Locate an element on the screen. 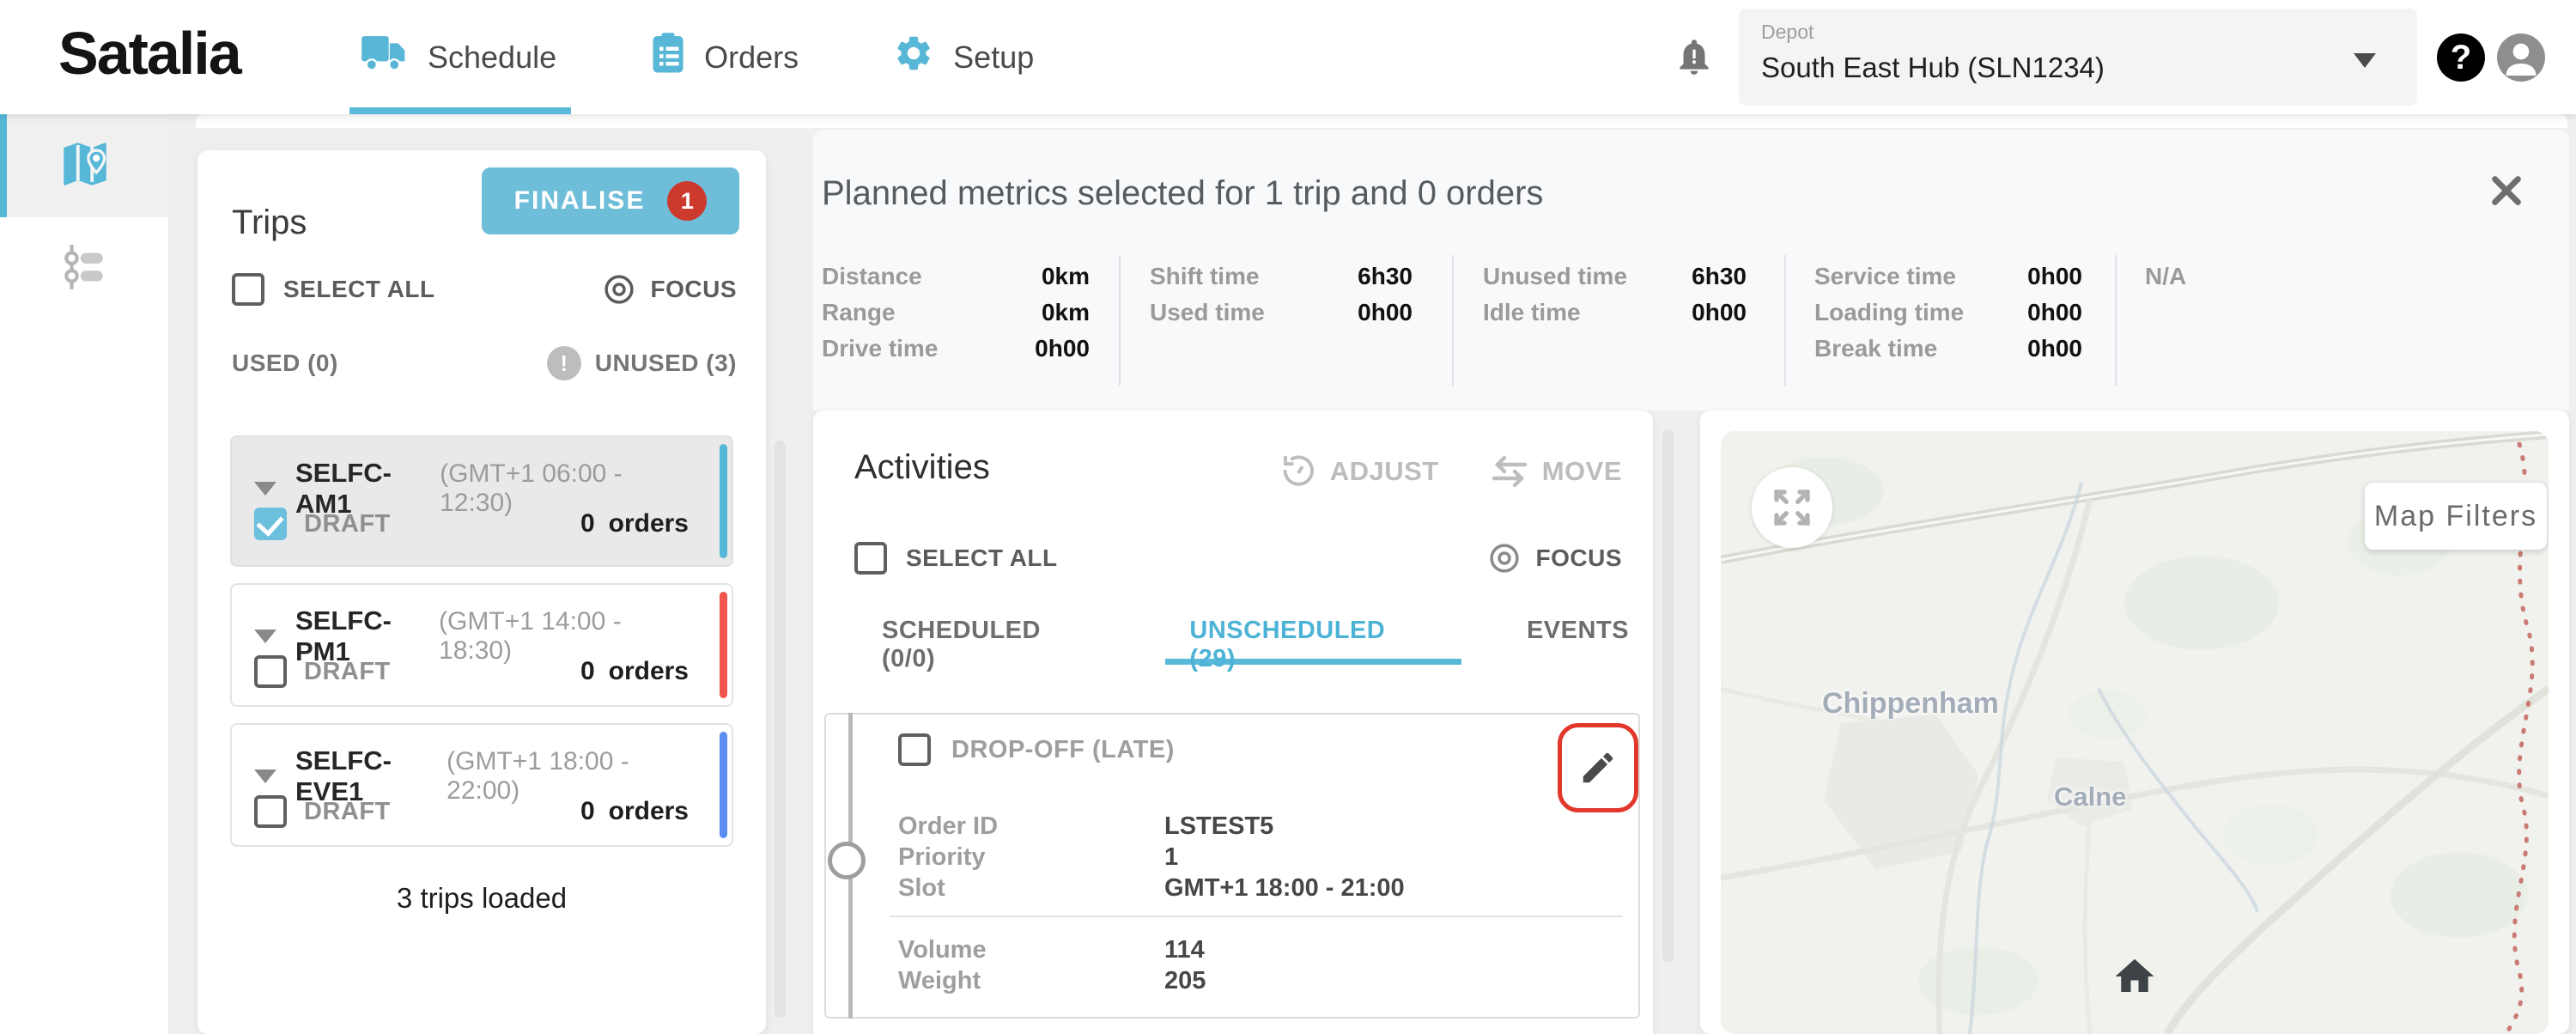 The height and width of the screenshot is (1034, 2576). field-value: 1 is located at coordinates (1171, 856).